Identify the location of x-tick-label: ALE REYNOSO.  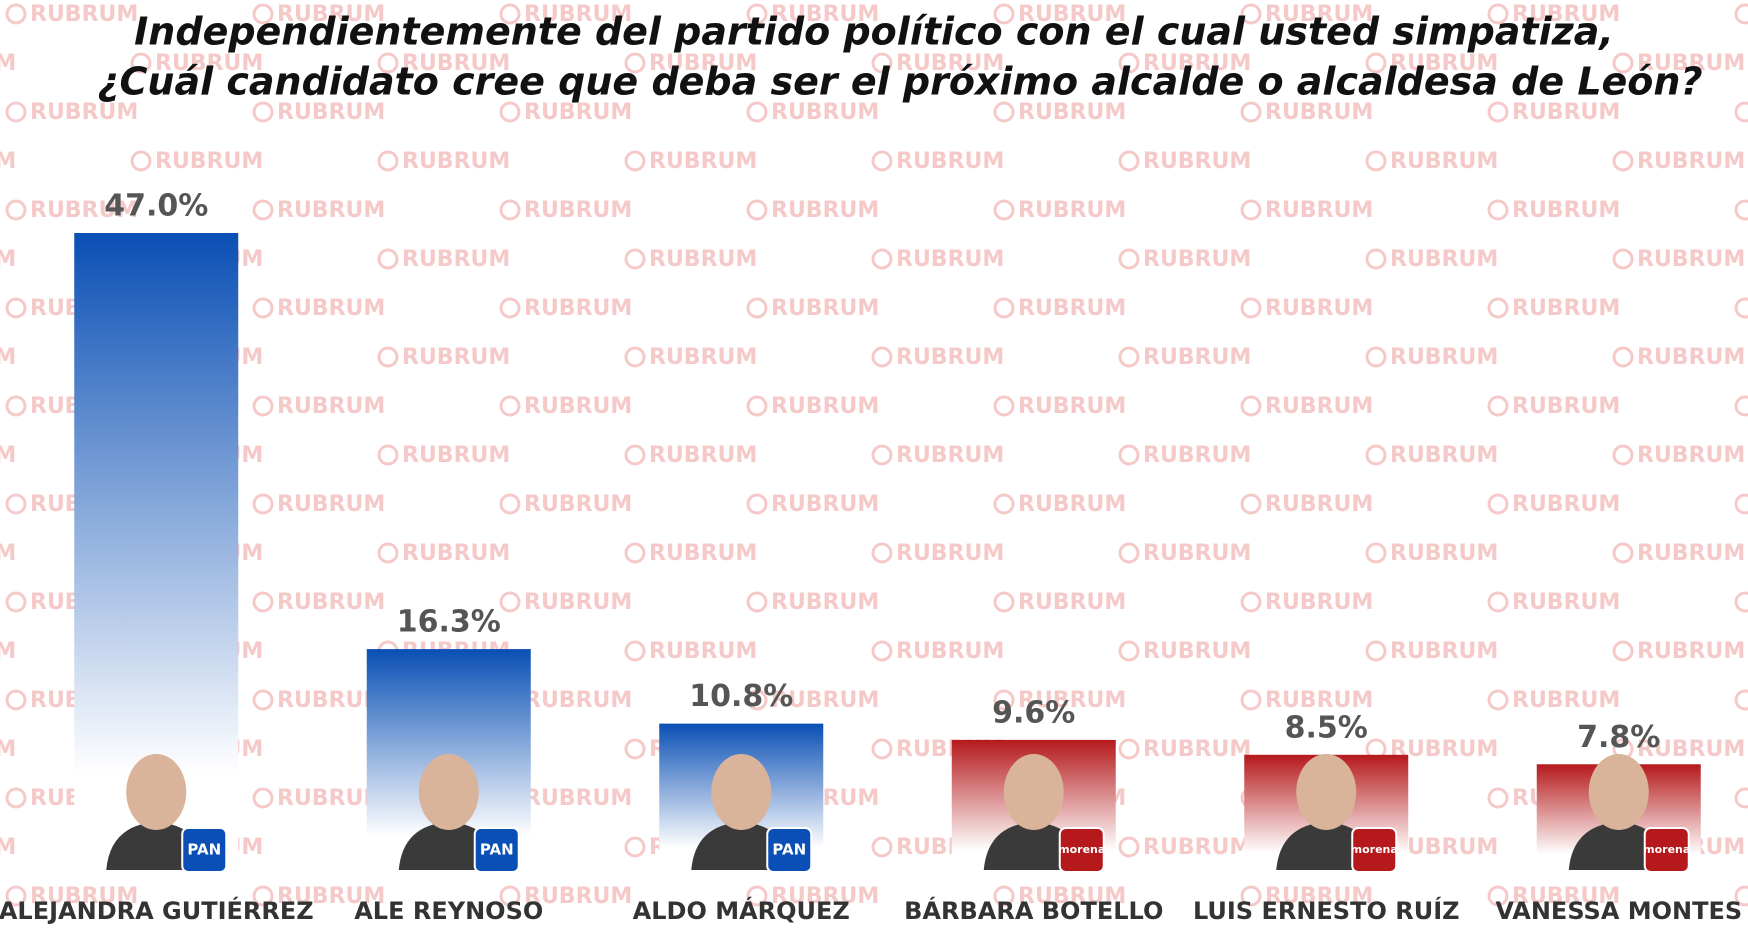
(448, 911).